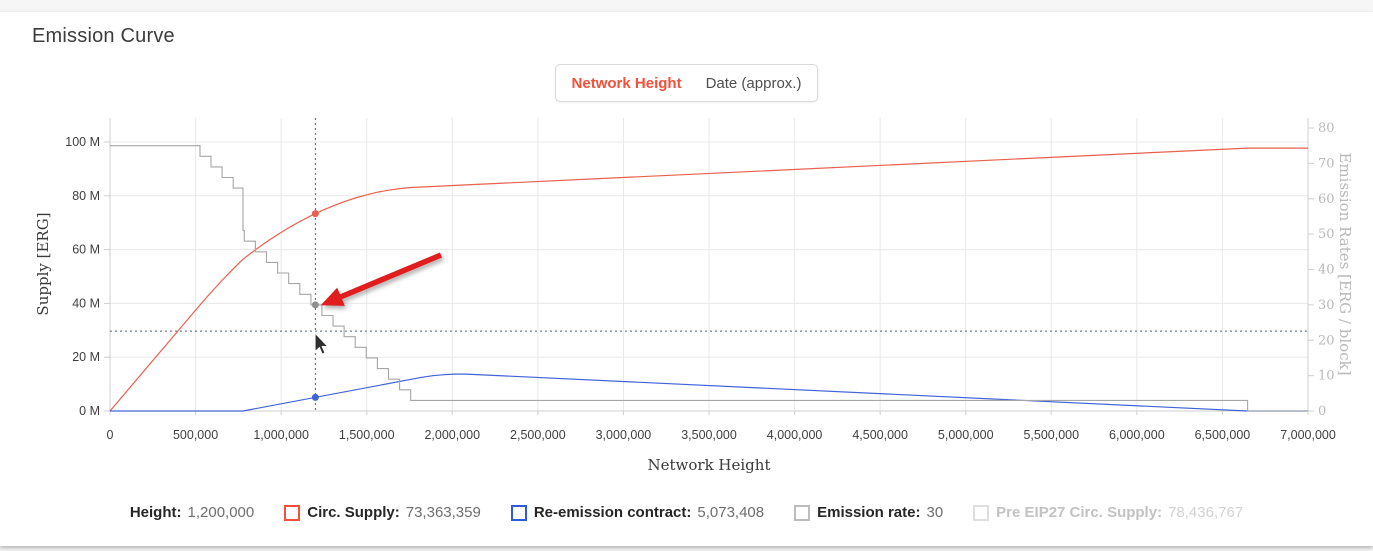 The width and height of the screenshot is (1373, 551). What do you see at coordinates (753, 83) in the screenshot?
I see `toggle-option-date: Date (approx.)` at bounding box center [753, 83].